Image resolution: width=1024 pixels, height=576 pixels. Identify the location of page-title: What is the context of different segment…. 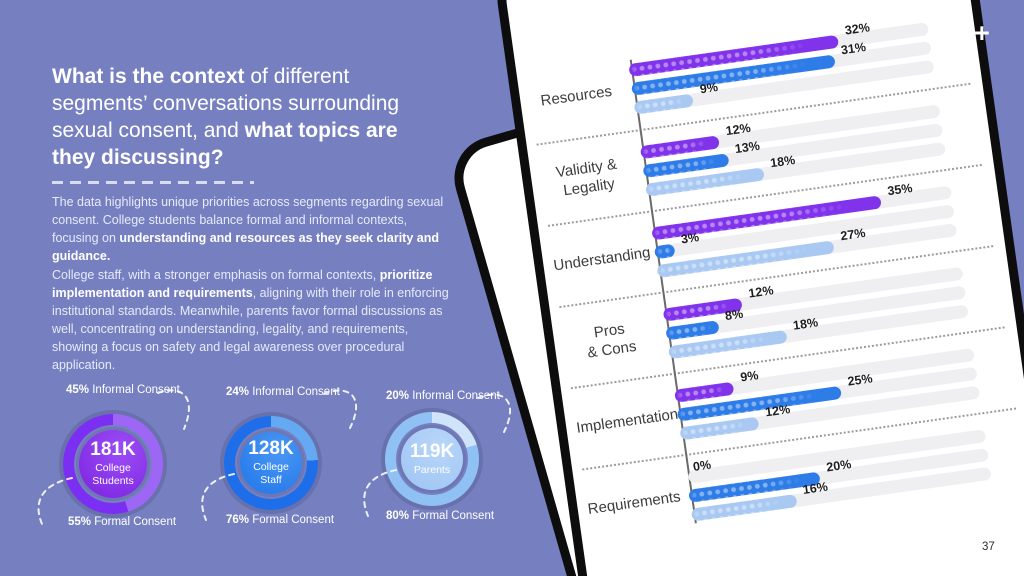
(233, 118).